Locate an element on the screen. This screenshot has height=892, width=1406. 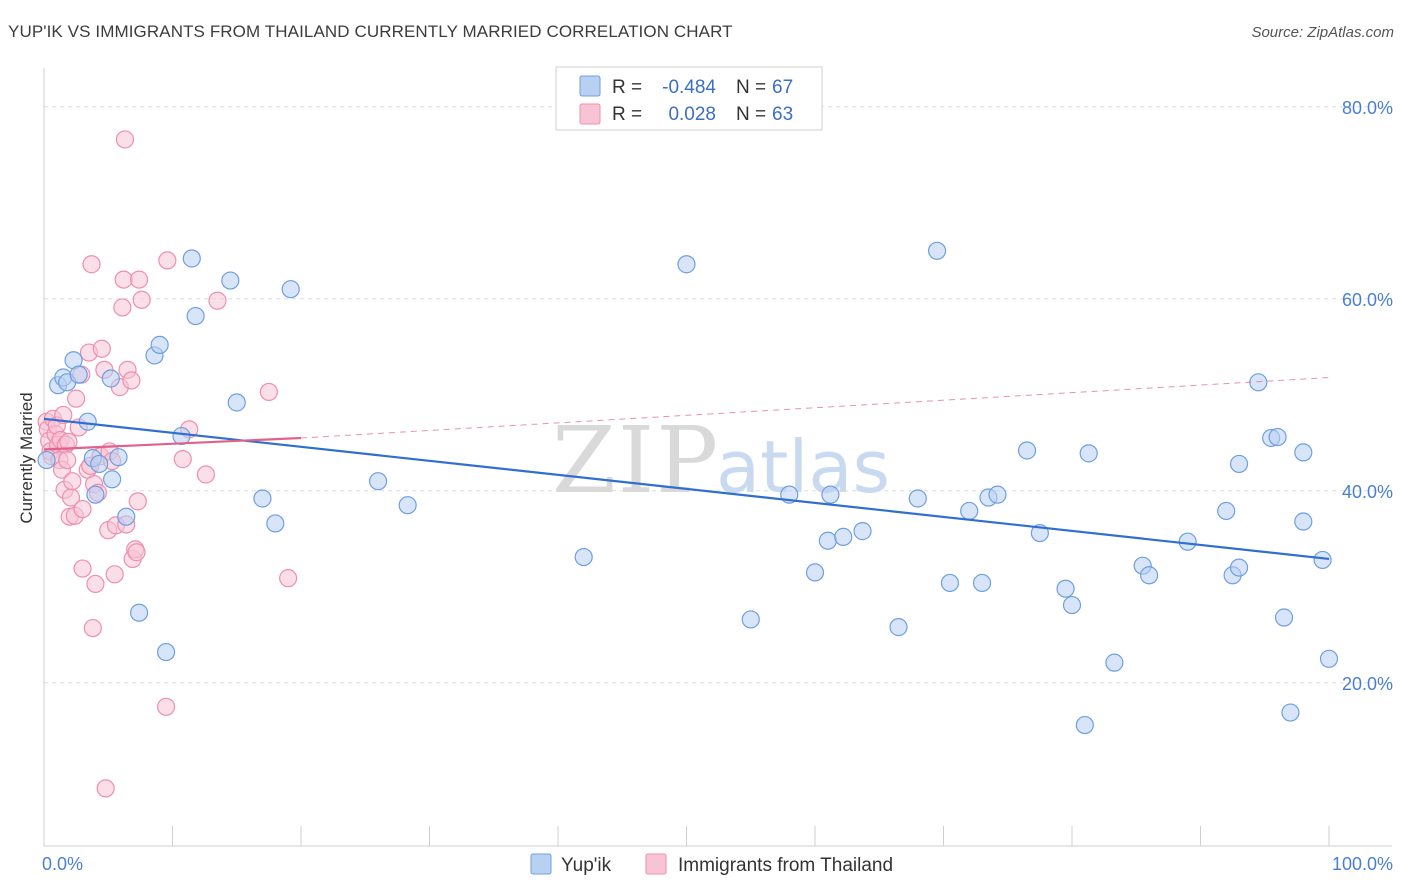
watermark: ZIP atlas is located at coordinates (721, 460).